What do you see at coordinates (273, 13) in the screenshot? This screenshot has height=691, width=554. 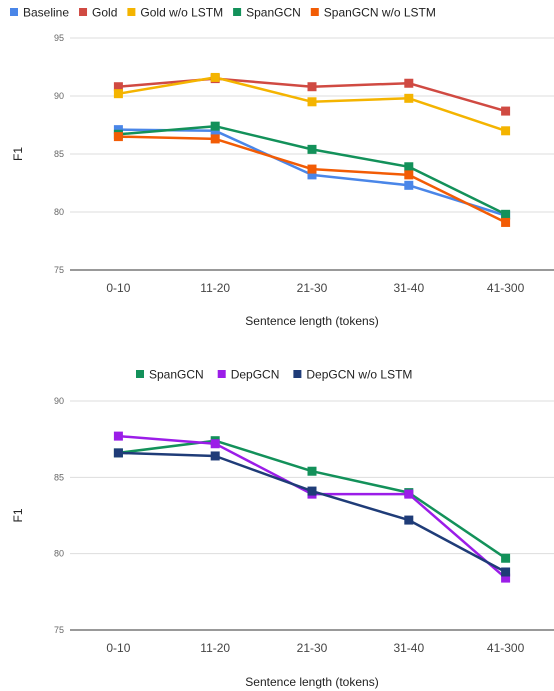 I see `legend-label-3: SpanGCN` at bounding box center [273, 13].